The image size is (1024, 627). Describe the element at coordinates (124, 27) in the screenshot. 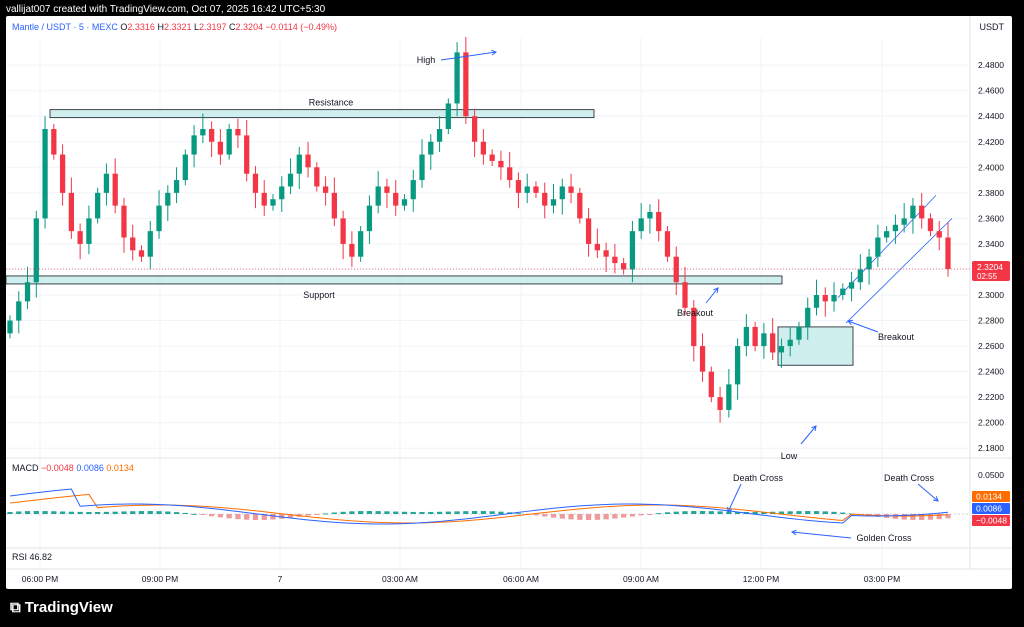

I see `open-label: O` at that location.